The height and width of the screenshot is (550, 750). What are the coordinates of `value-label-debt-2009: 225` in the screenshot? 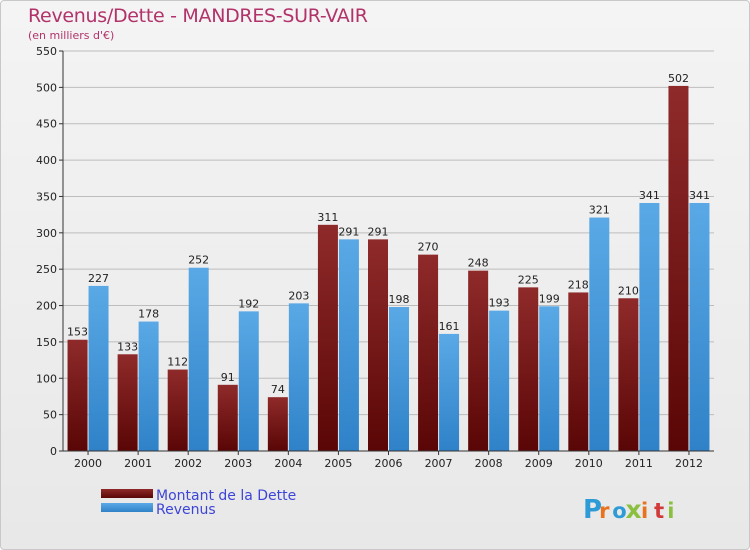 It's located at (528, 279).